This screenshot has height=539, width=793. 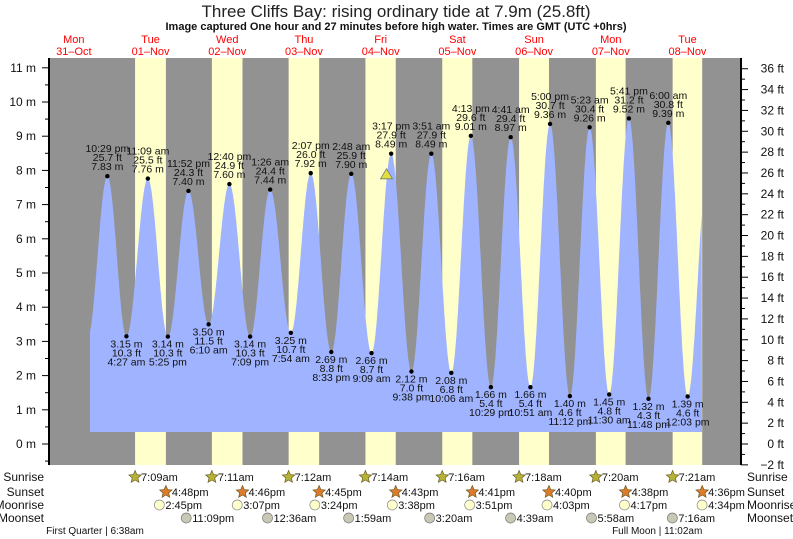 I want to click on sunrise-row-label: Sunrise, so click(x=23, y=477).